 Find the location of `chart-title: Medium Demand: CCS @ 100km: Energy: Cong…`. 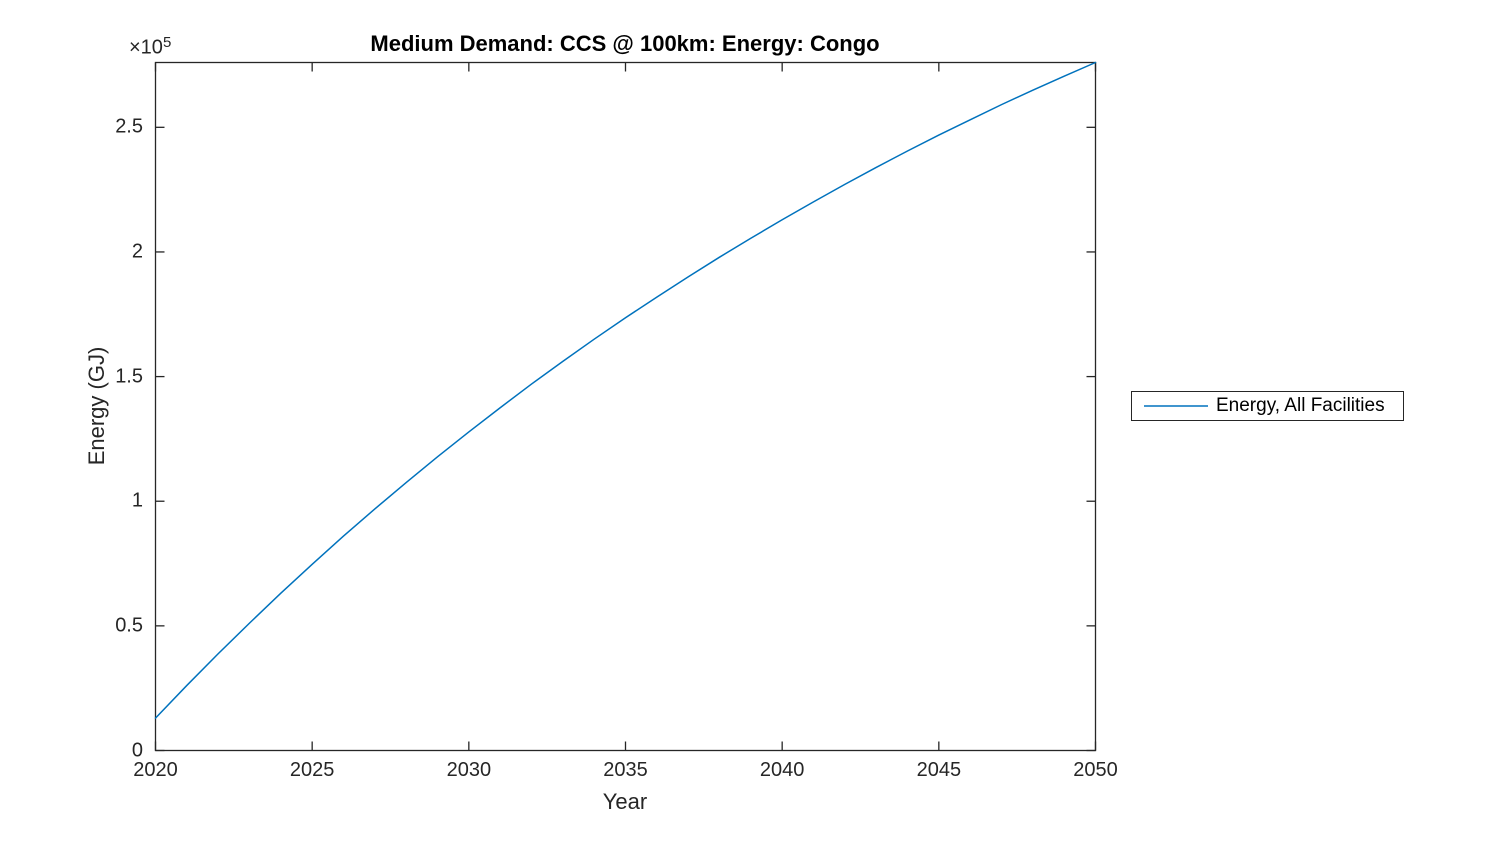

chart-title: Medium Demand: CCS @ 100km: Energy: Cong… is located at coordinates (625, 43).